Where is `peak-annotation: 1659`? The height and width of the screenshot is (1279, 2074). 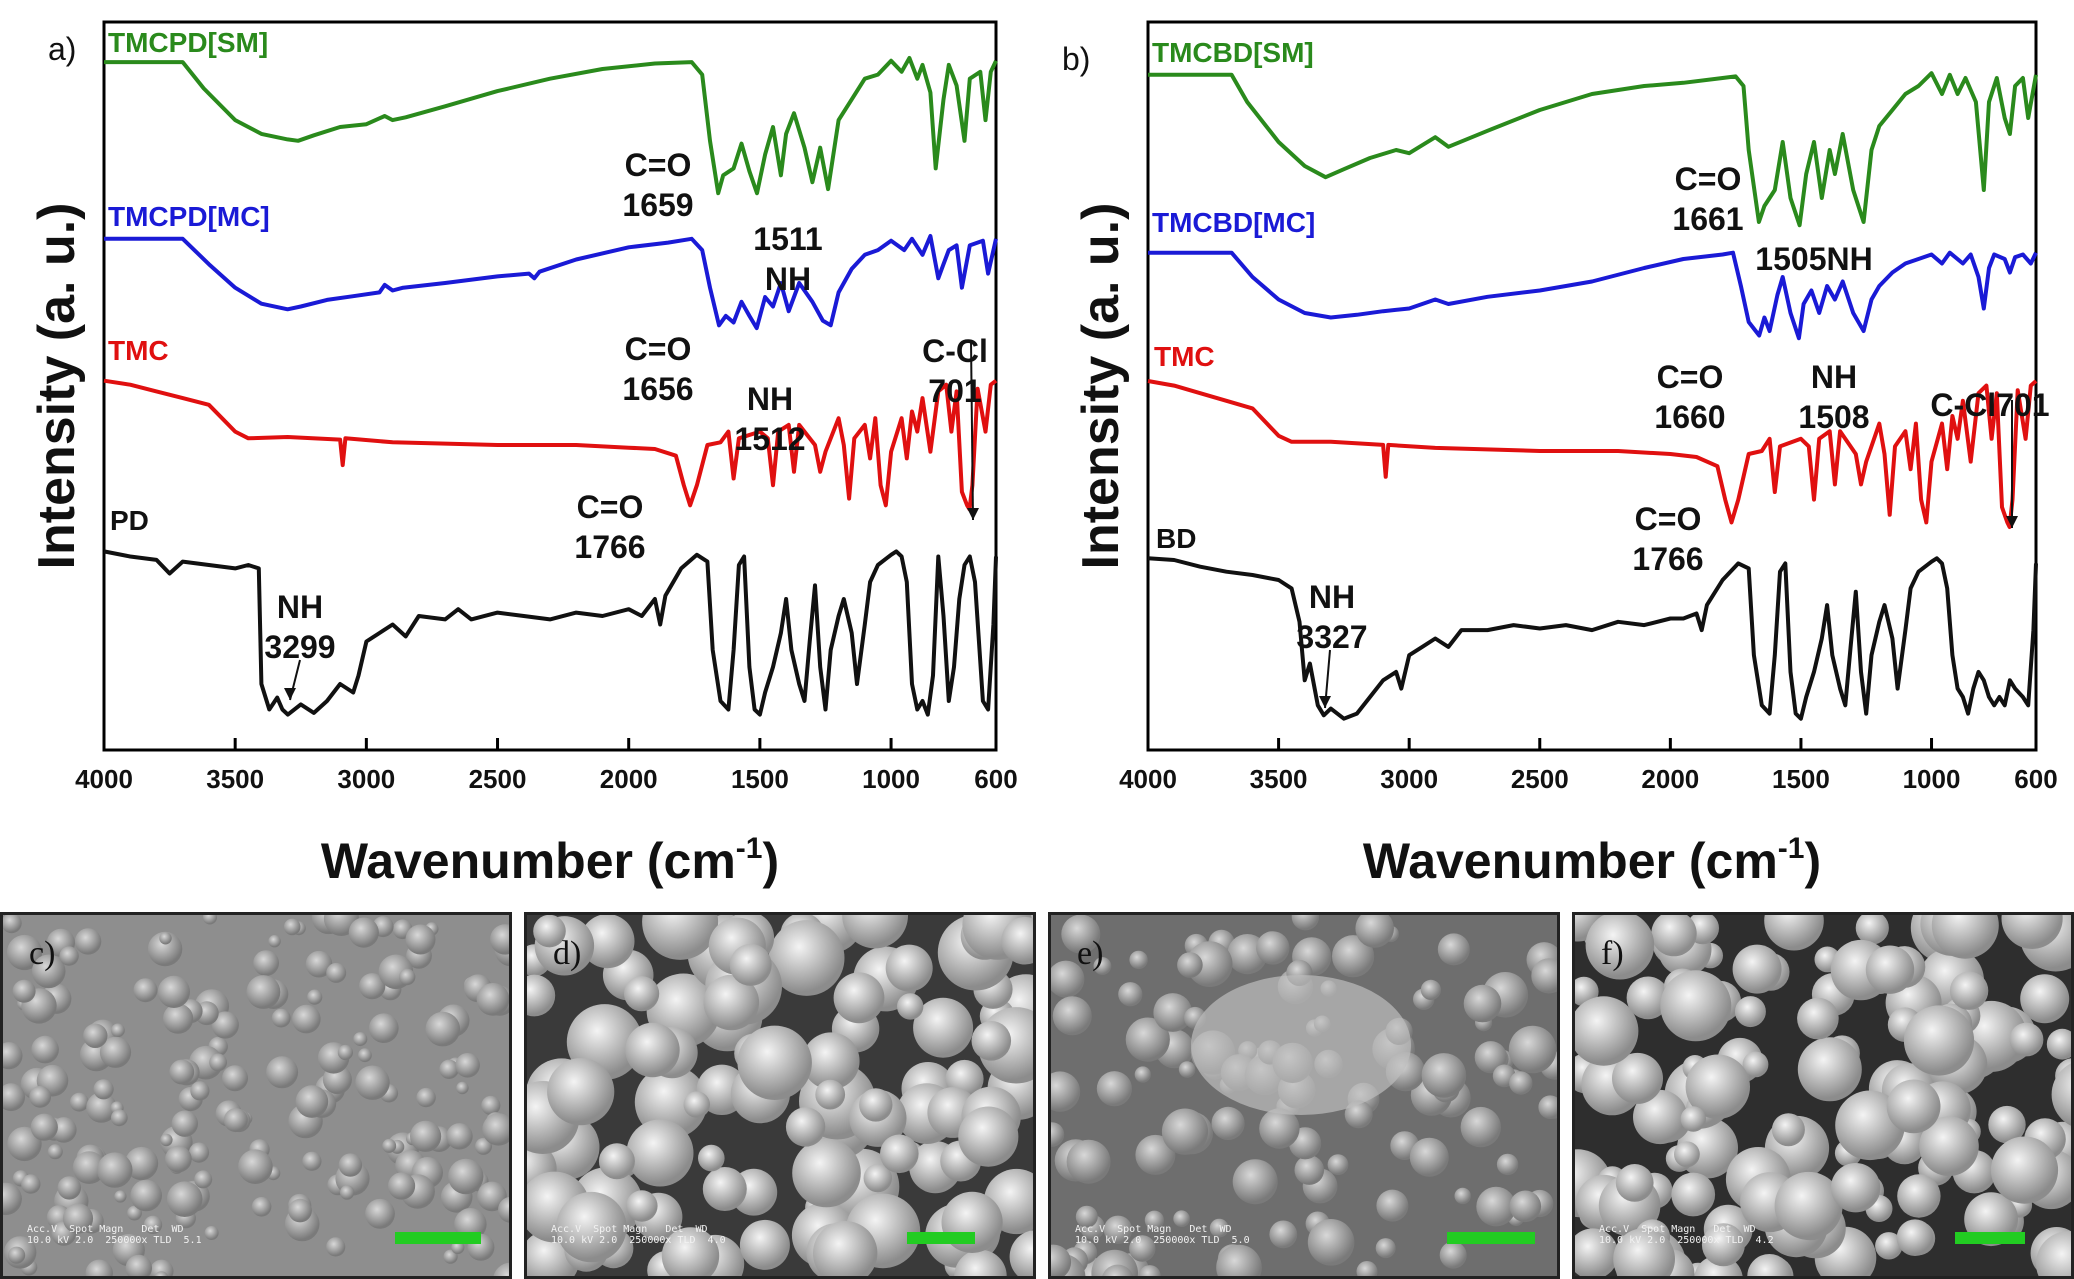
peak-annotation: 1659 is located at coordinates (657, 205).